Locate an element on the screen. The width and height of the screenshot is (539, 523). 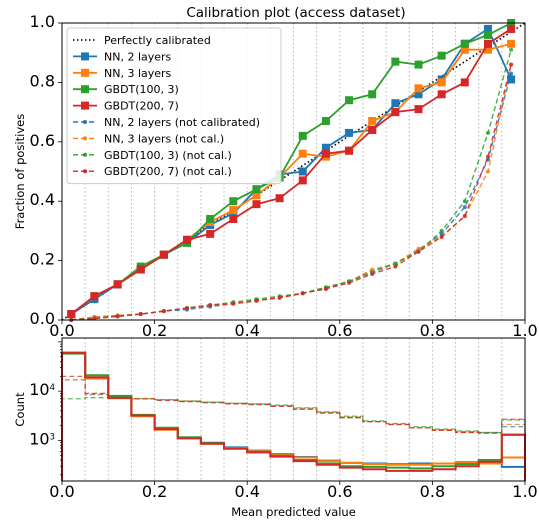
top-x-tick-label: 0.8 is located at coordinates (432, 330).